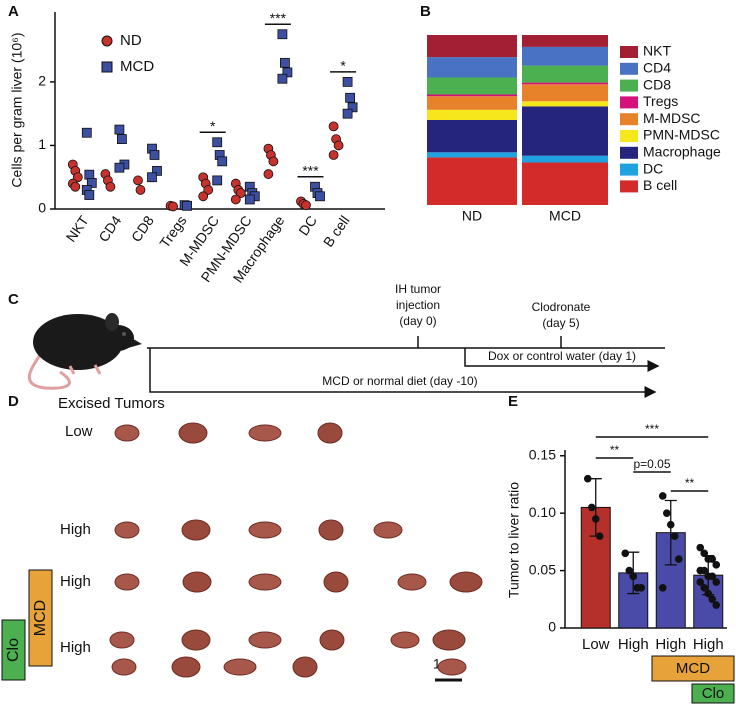 The width and height of the screenshot is (736, 704). What do you see at coordinates (42, 81) in the screenshot?
I see `y-tick-label: 2` at bounding box center [42, 81].